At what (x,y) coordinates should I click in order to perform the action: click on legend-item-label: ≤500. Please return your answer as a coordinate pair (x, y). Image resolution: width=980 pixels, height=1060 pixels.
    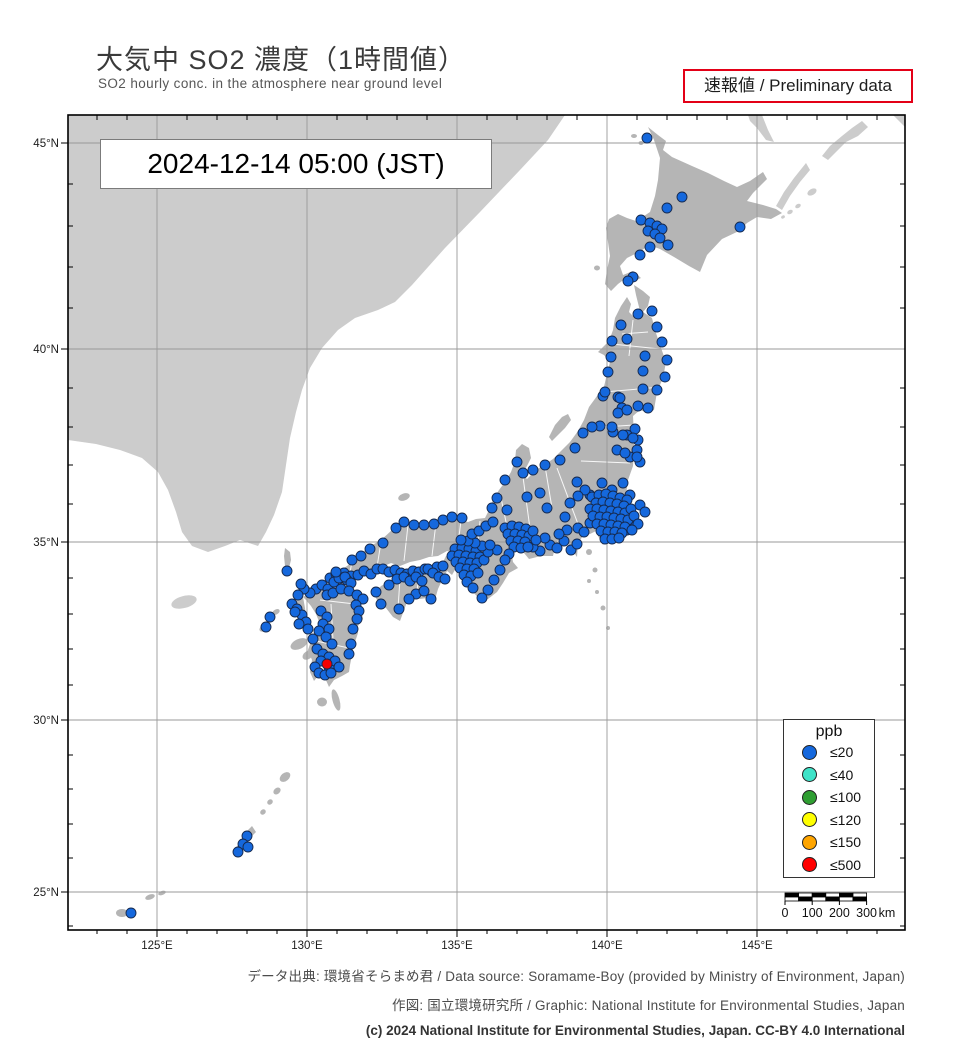
    Looking at the image, I should click on (846, 864).